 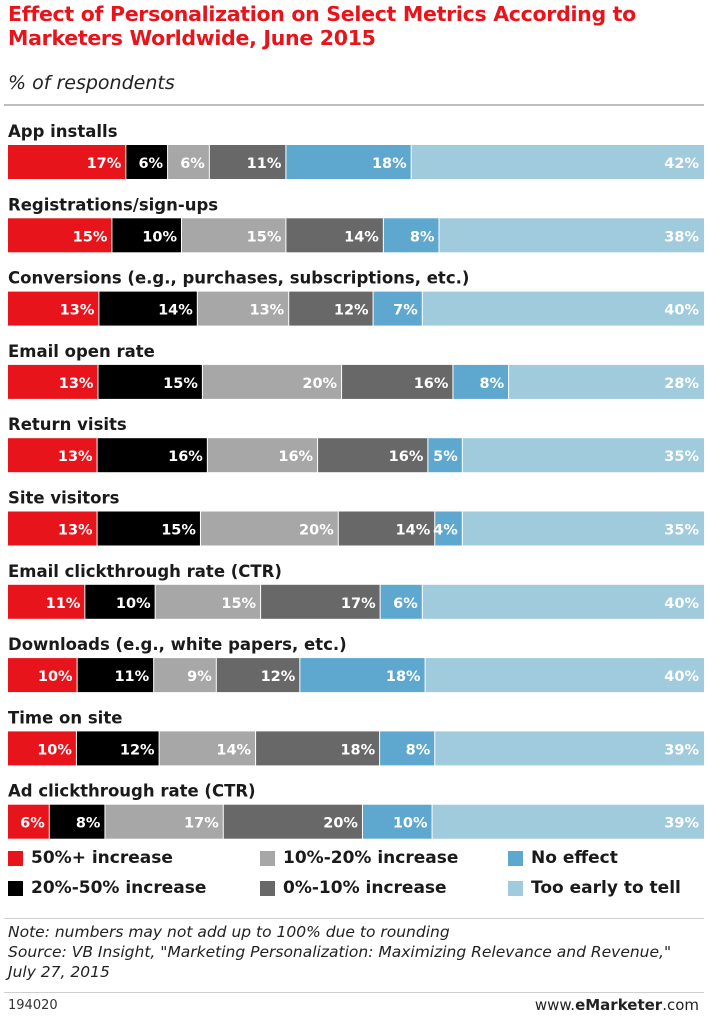 I want to click on data-label: 28%, so click(x=681, y=384).